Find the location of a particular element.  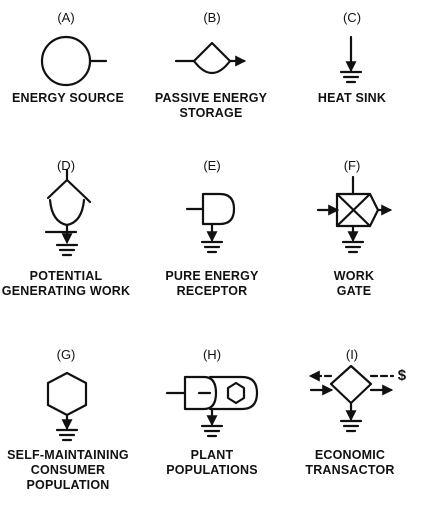

hexagon-consumer-icon is located at coordinates (67, 406).